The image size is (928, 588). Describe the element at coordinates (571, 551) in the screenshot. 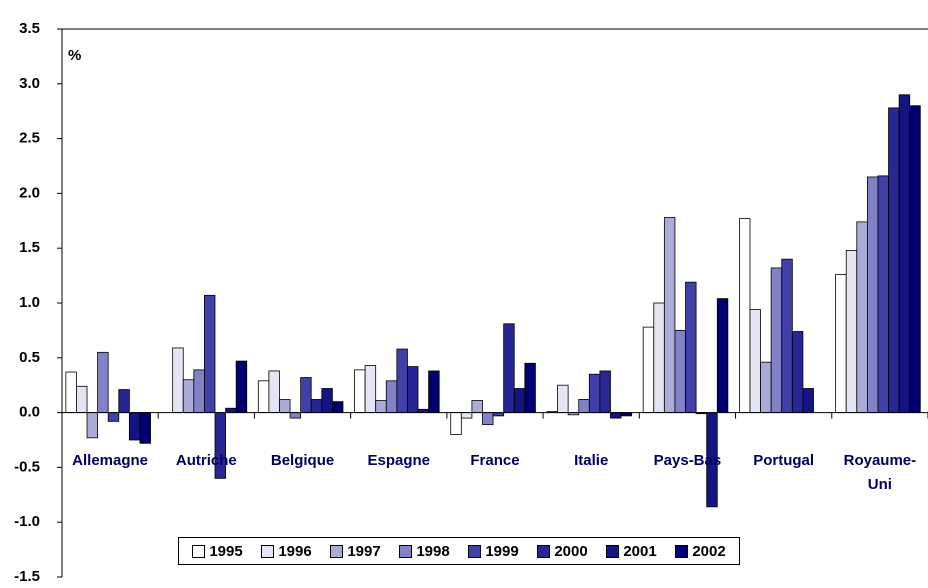

I see `legend-label: 2000` at that location.